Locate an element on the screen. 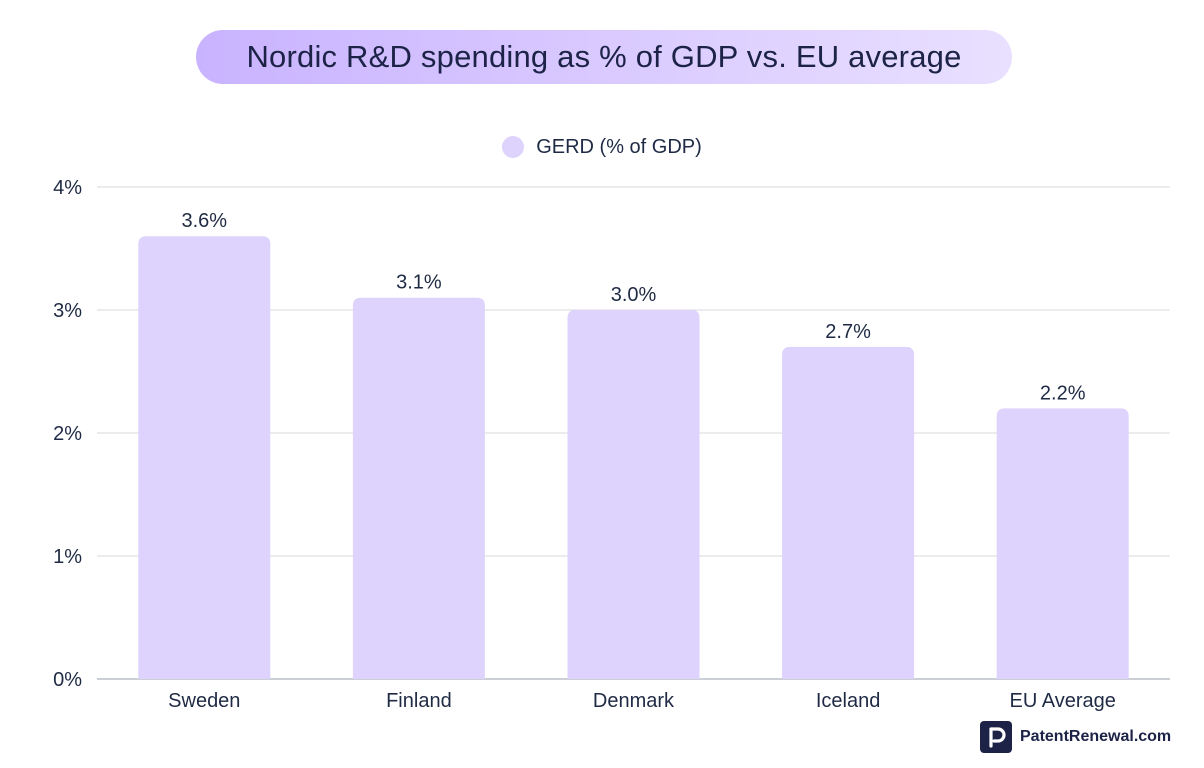  patentrenewal-p-icon is located at coordinates (996, 737).